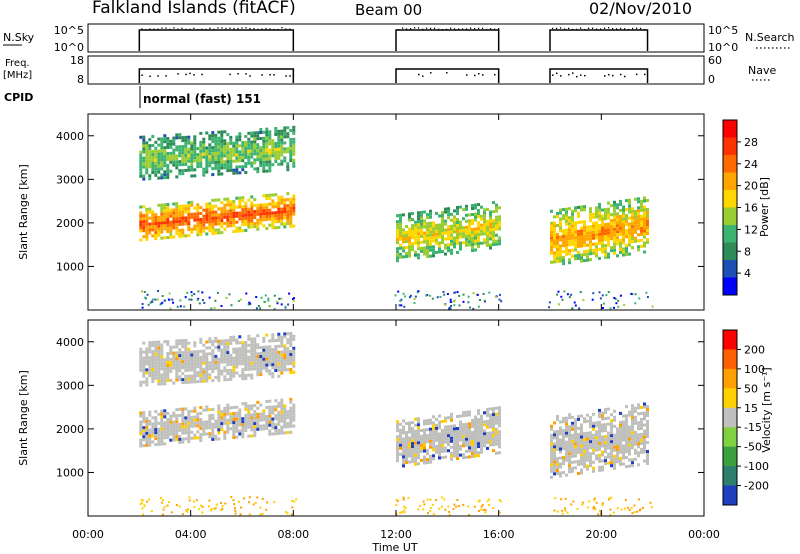 Image resolution: width=800 pixels, height=554 pixels. Describe the element at coordinates (216, 40) in the screenshot. I see `nsky-segment` at that location.